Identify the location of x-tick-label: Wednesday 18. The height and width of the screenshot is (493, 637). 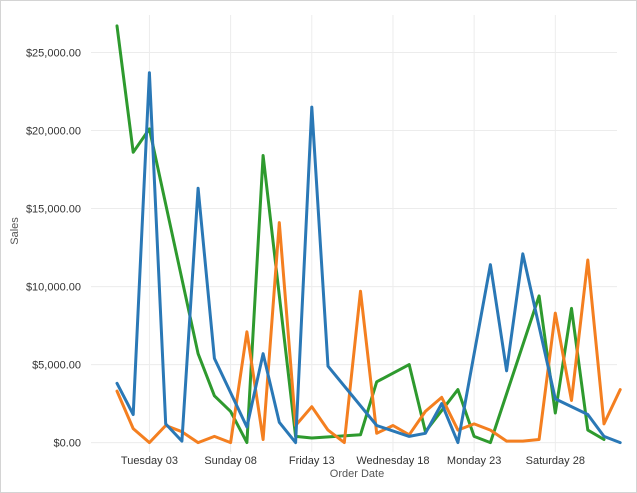
(392, 461).